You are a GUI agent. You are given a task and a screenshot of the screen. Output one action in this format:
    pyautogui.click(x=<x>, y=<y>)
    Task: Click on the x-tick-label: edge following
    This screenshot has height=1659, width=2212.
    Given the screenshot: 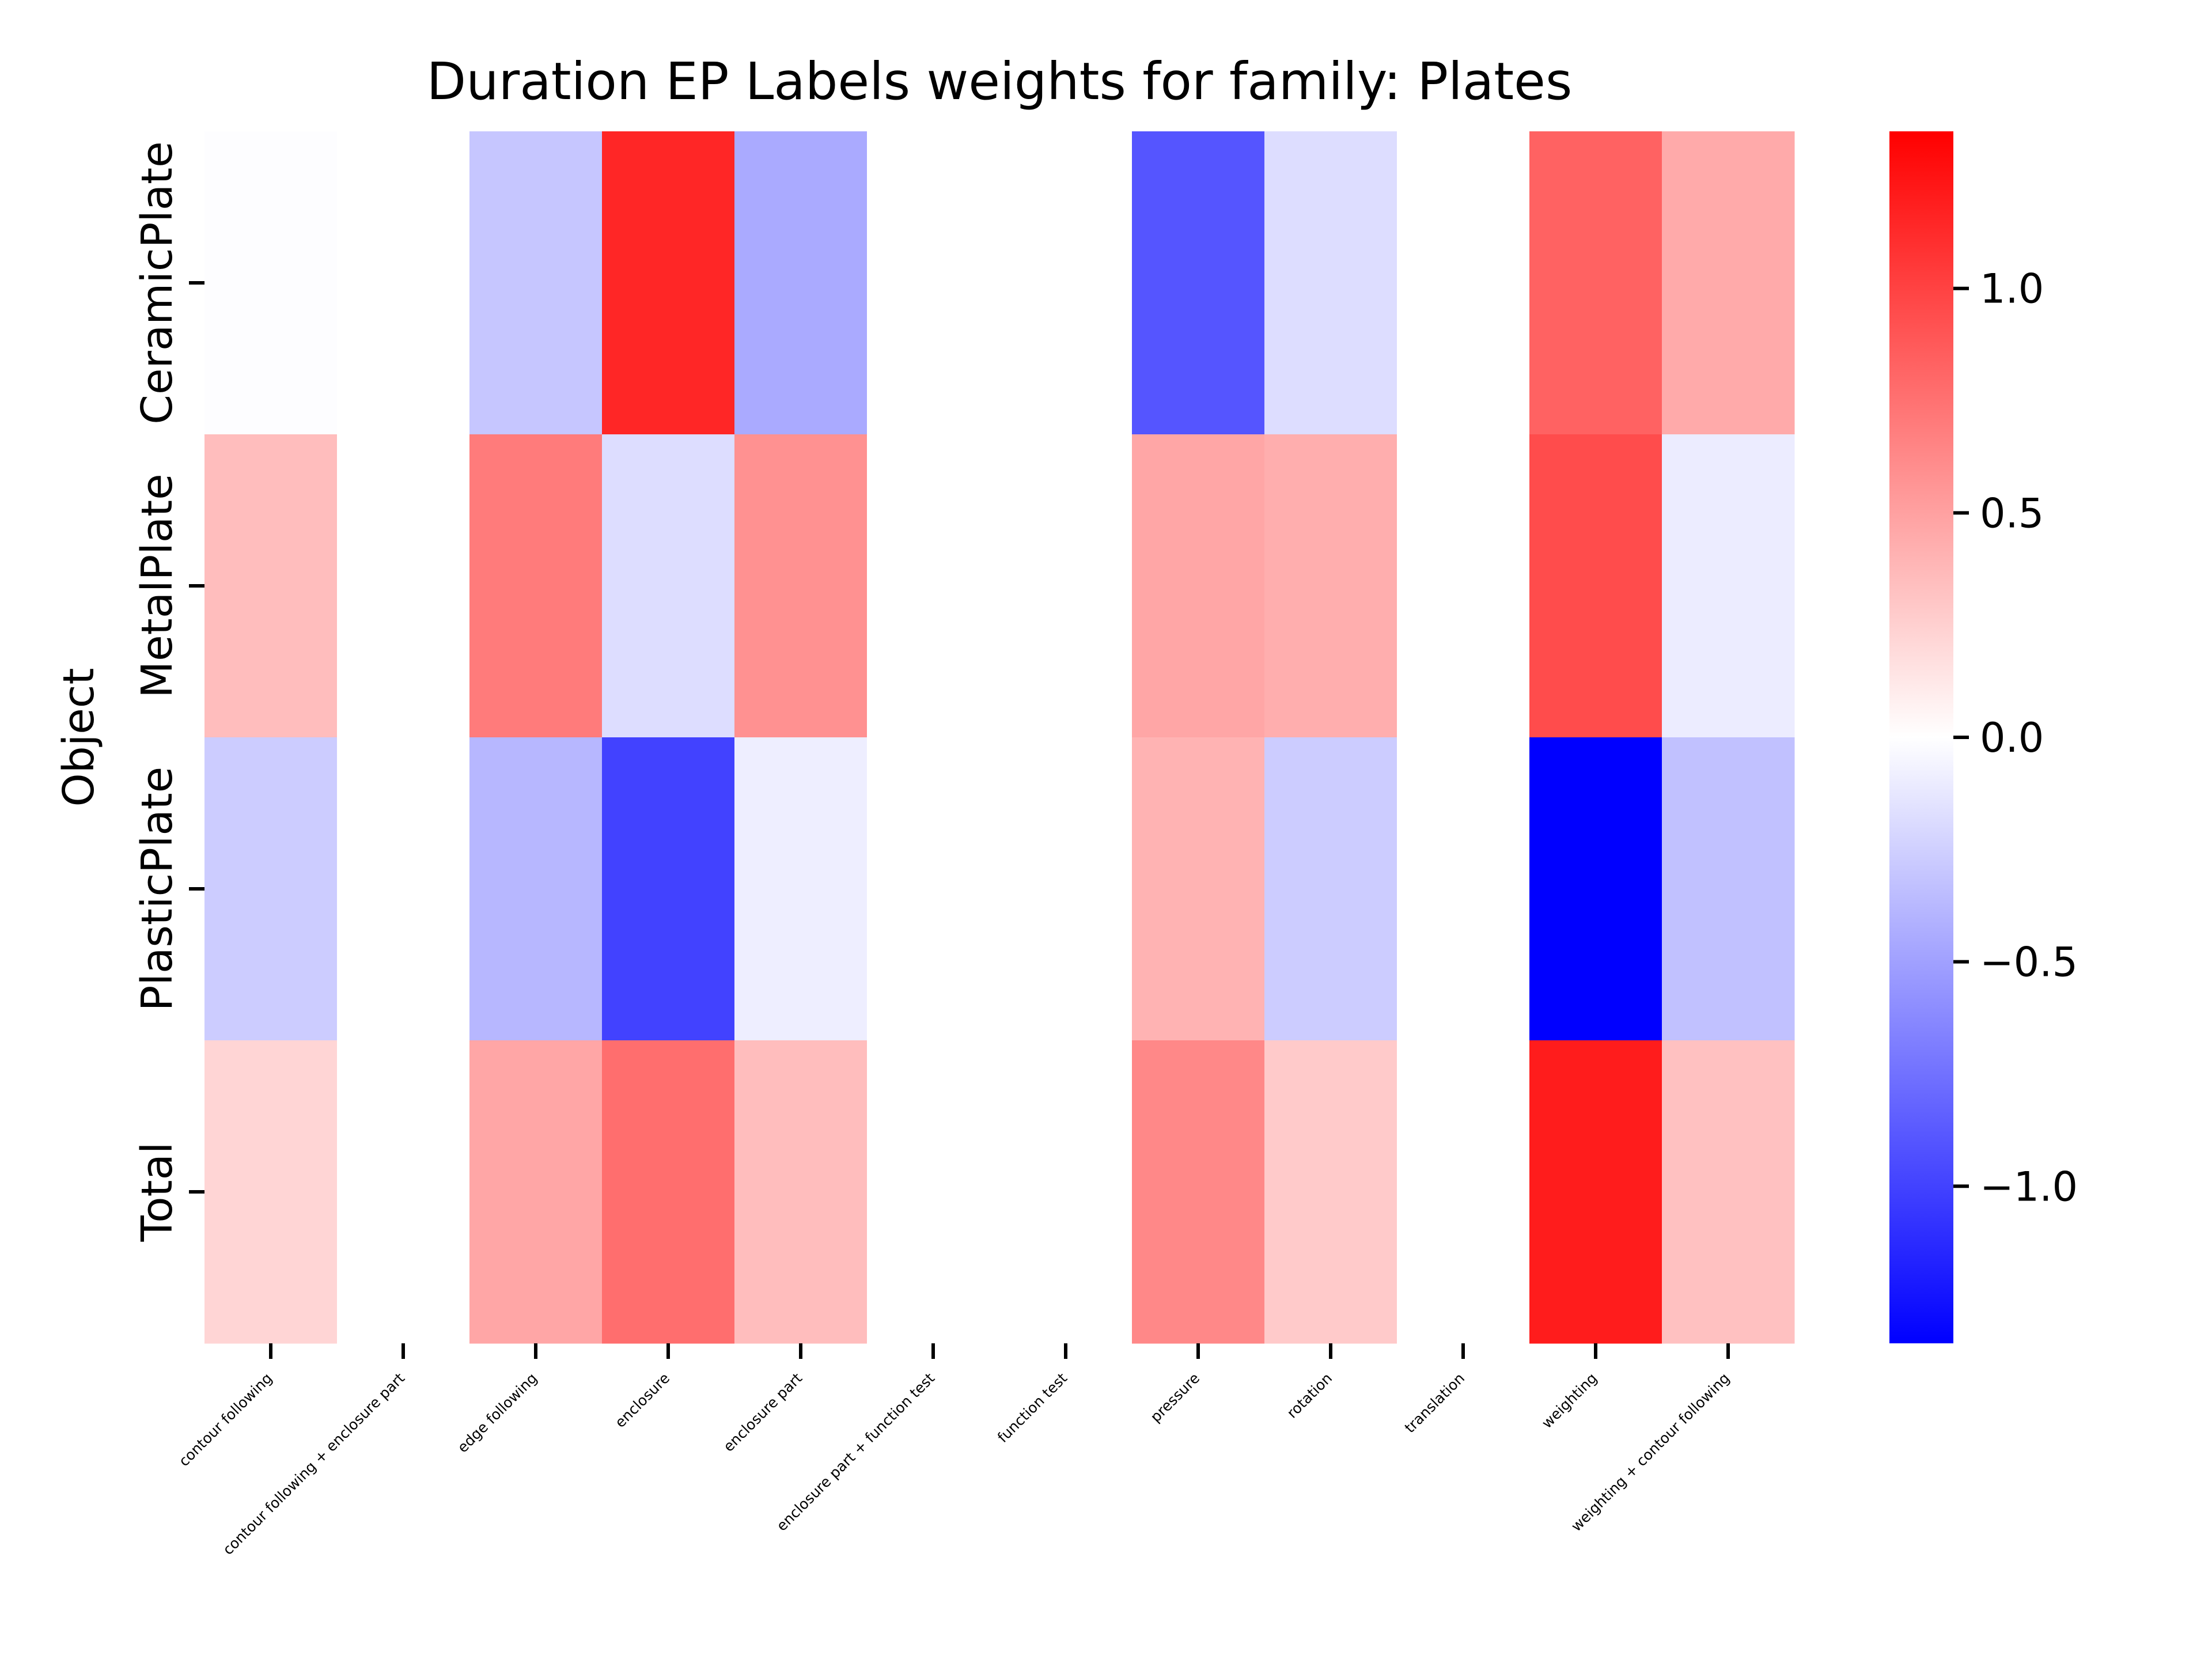 What is the action you would take?
    pyautogui.click(x=497, y=1413)
    